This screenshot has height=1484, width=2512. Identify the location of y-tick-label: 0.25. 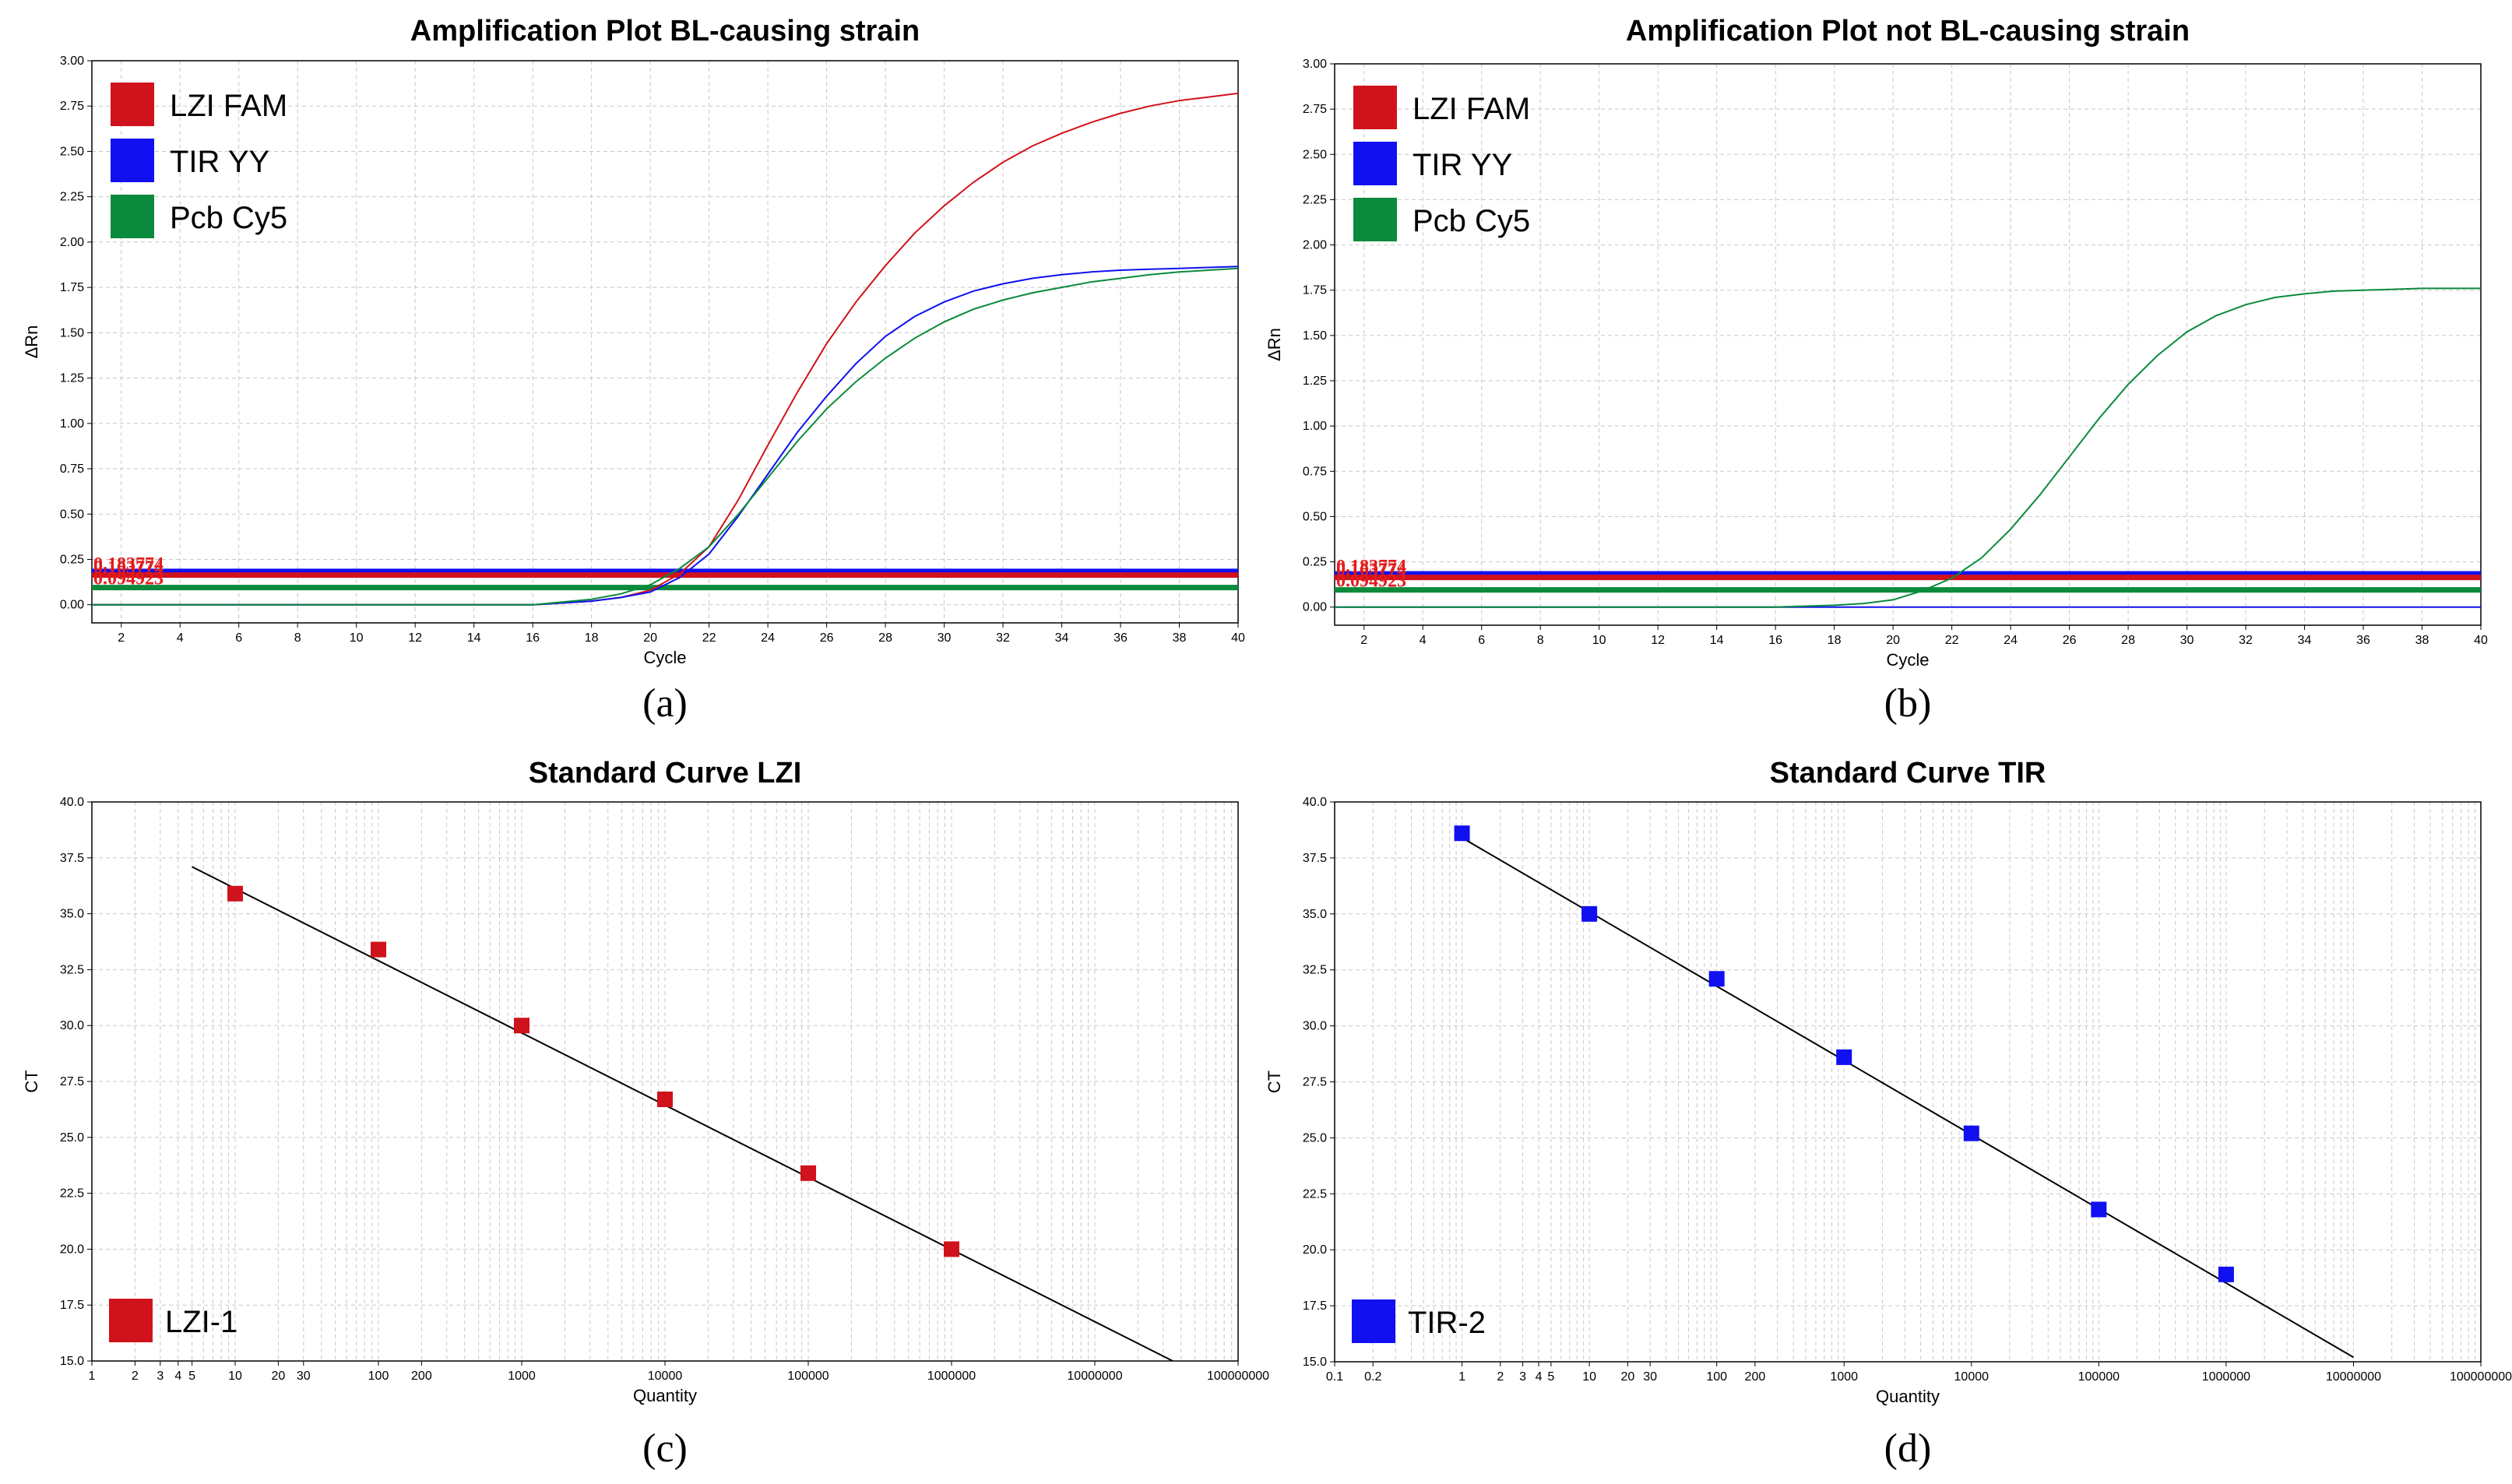
(1315, 562).